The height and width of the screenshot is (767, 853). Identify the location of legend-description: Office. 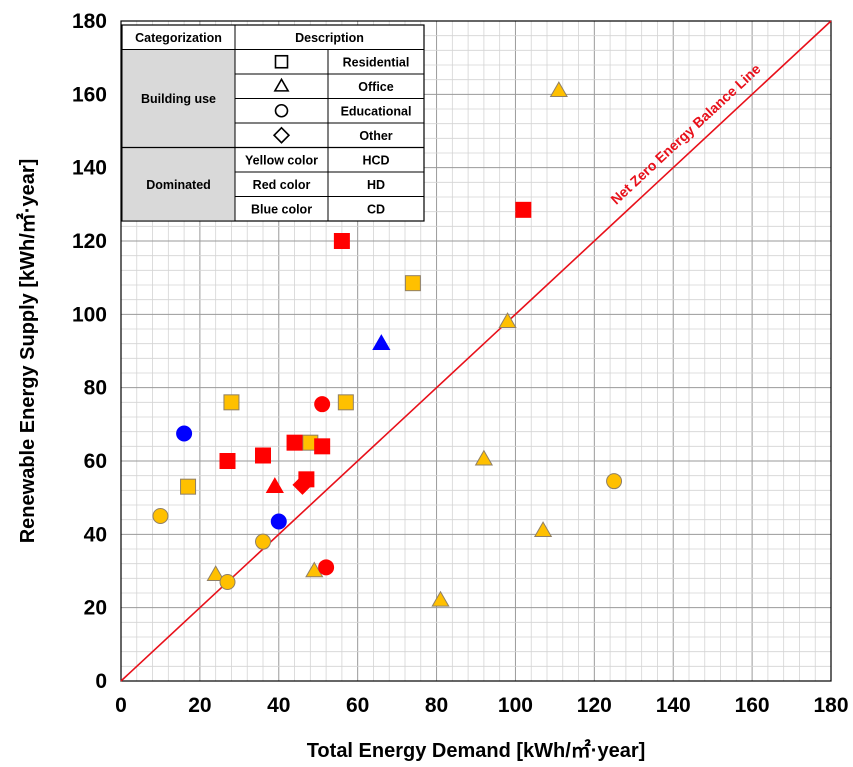
(375, 87).